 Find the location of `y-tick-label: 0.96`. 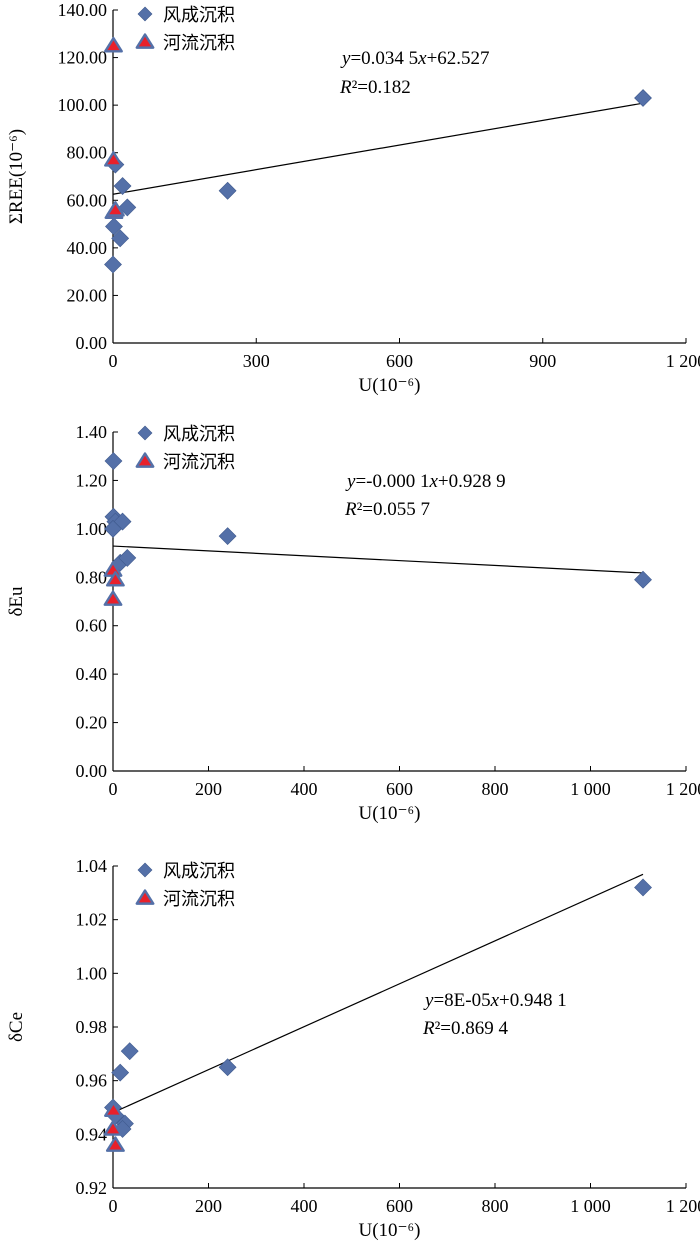

y-tick-label: 0.96 is located at coordinates (92, 1081).